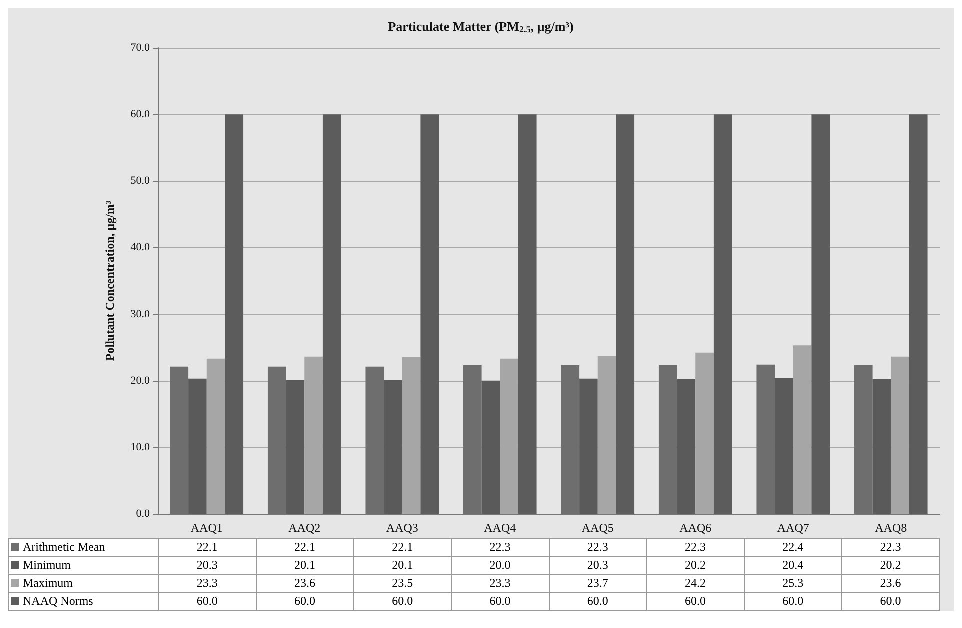 Image resolution: width=962 pixels, height=628 pixels. Describe the element at coordinates (793, 547) in the screenshot. I see `data-label: 22.4` at that location.